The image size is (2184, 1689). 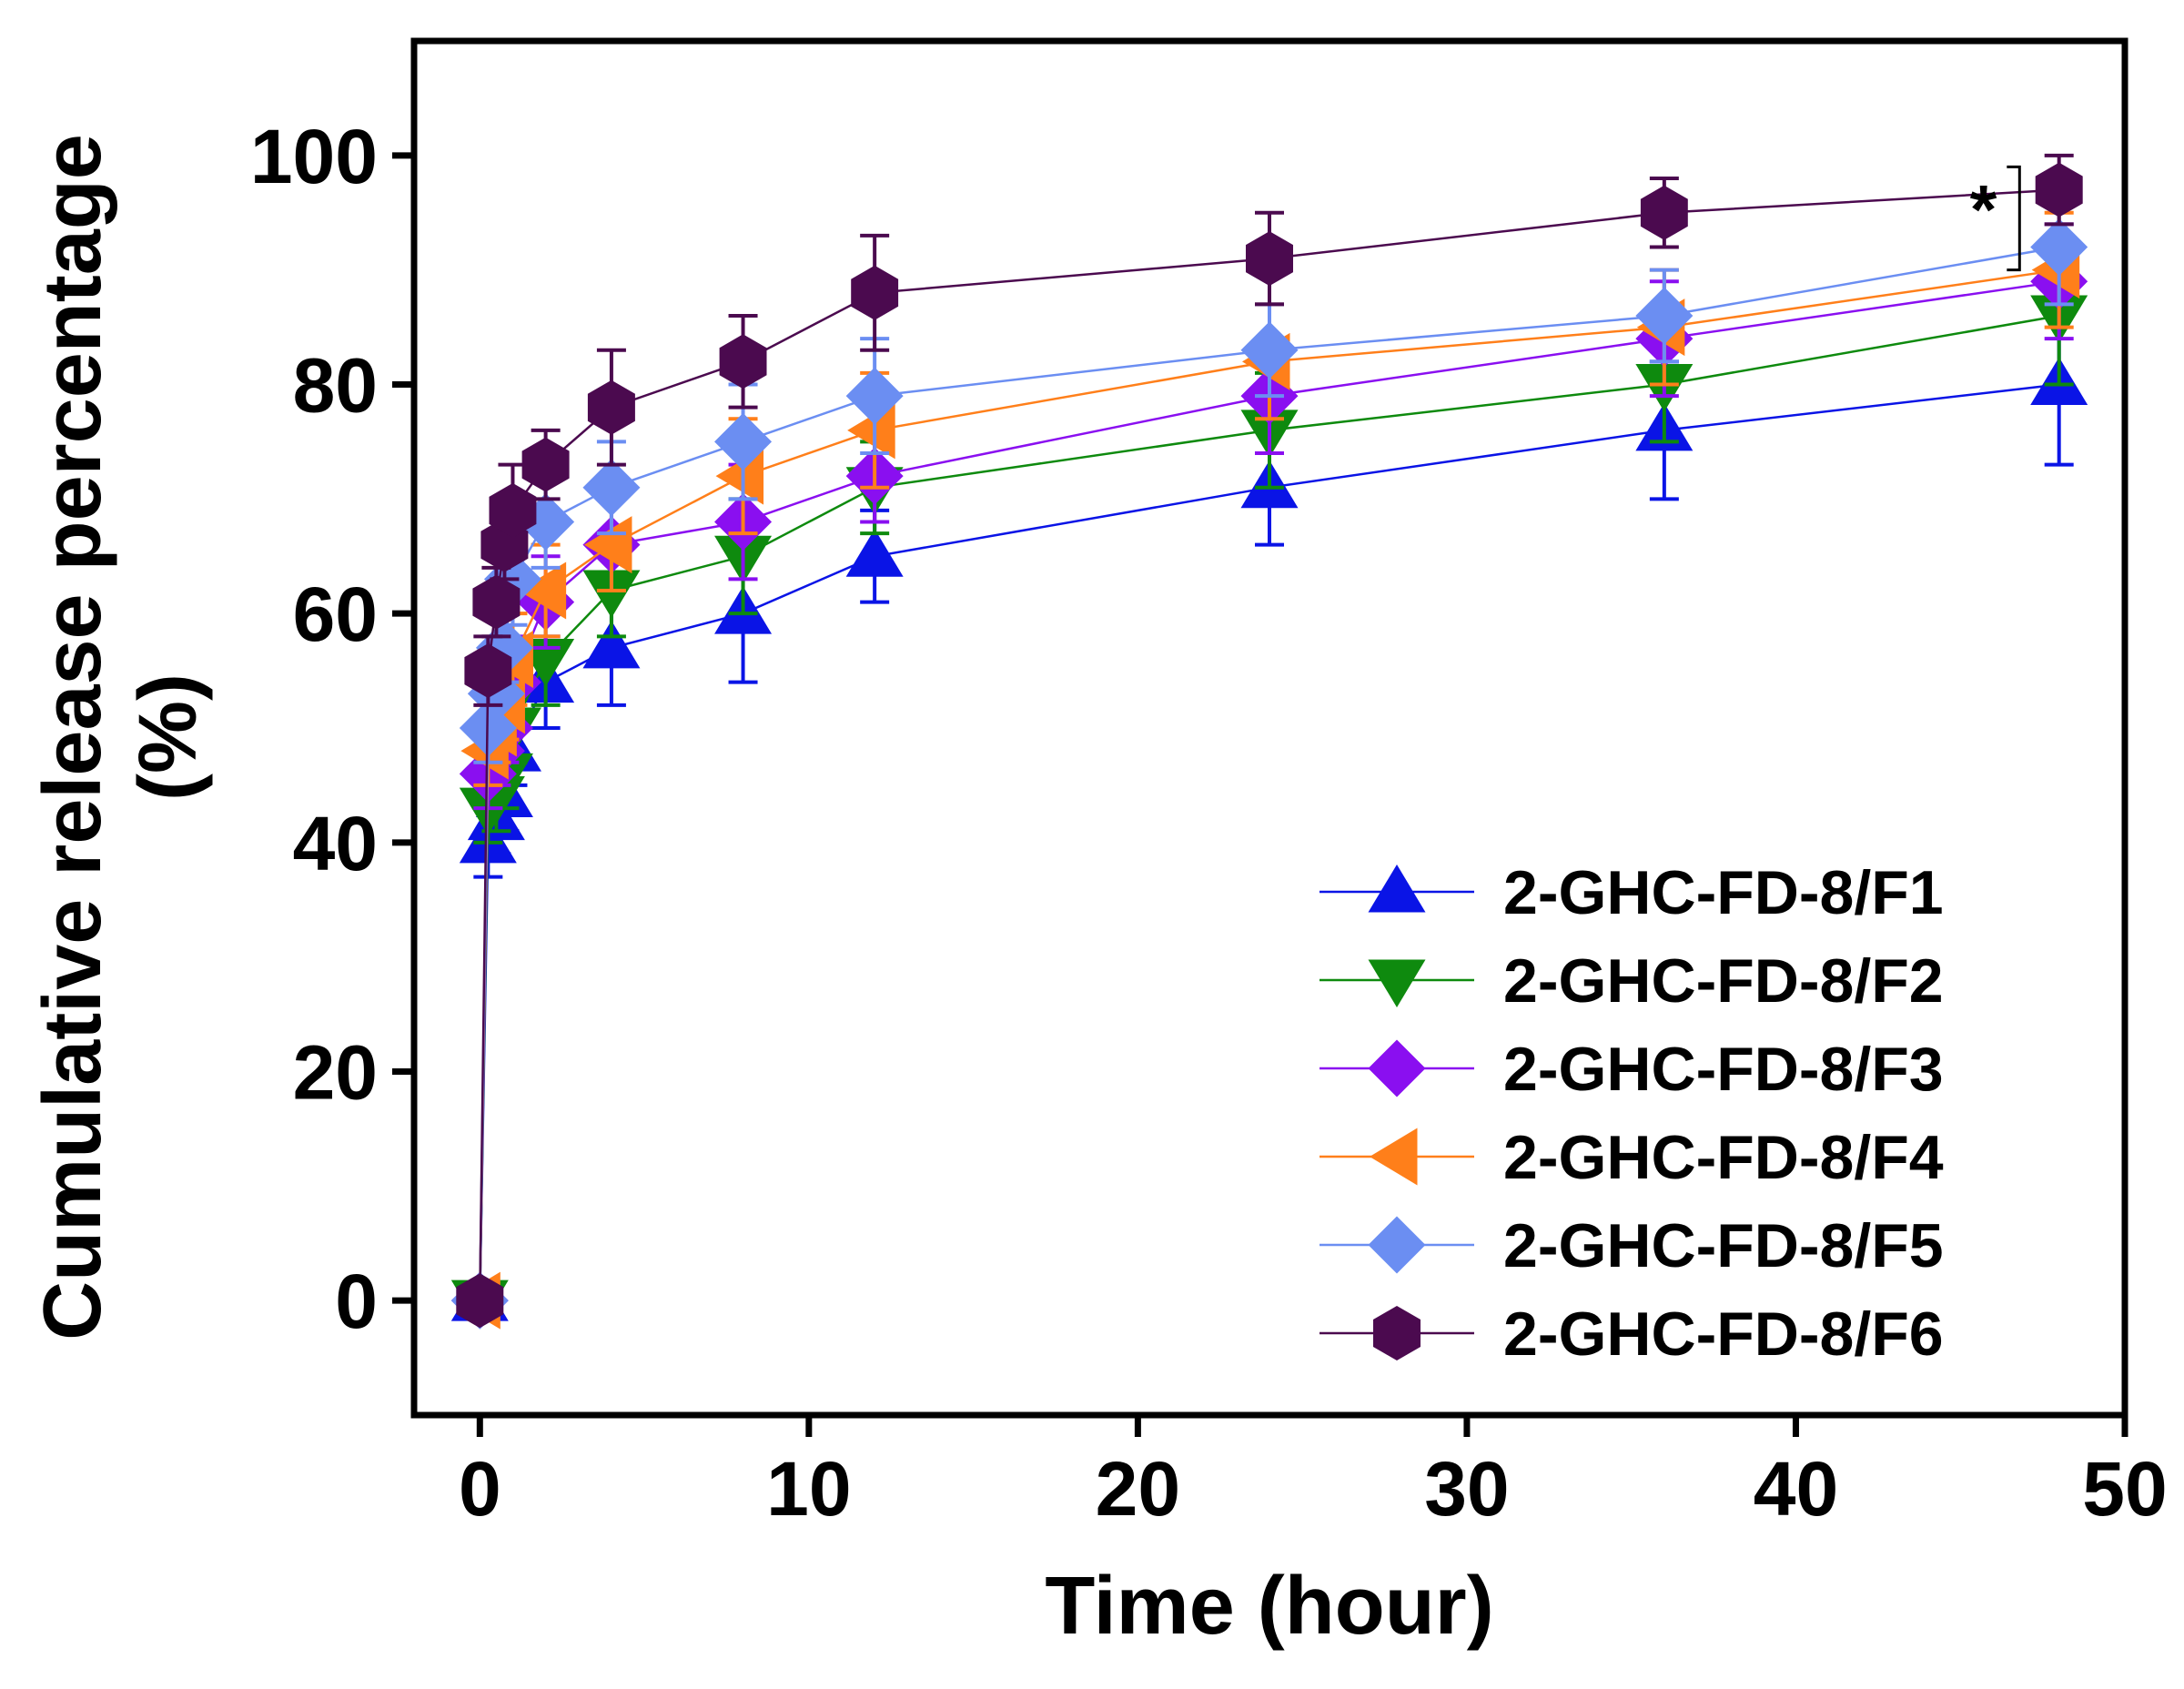 I want to click on legend-label: 2-GHC-FD-8/F2, so click(x=1724, y=981).